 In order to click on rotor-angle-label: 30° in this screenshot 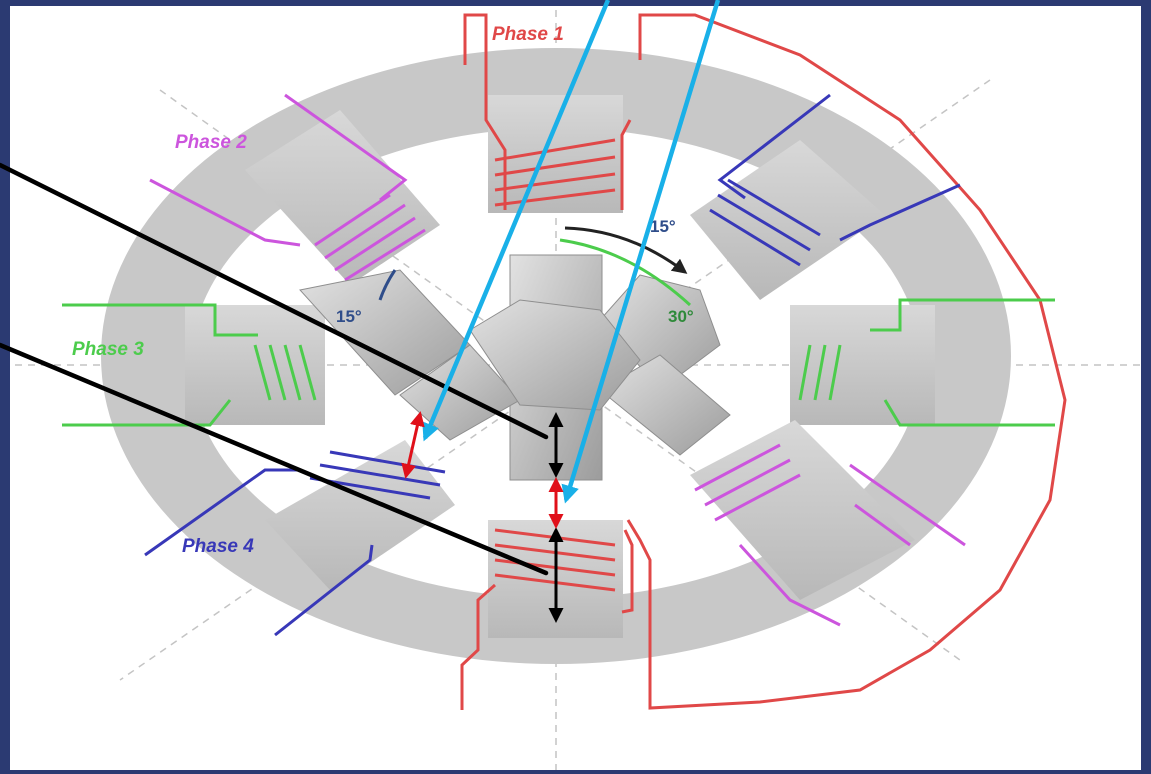, I will do `click(681, 316)`.